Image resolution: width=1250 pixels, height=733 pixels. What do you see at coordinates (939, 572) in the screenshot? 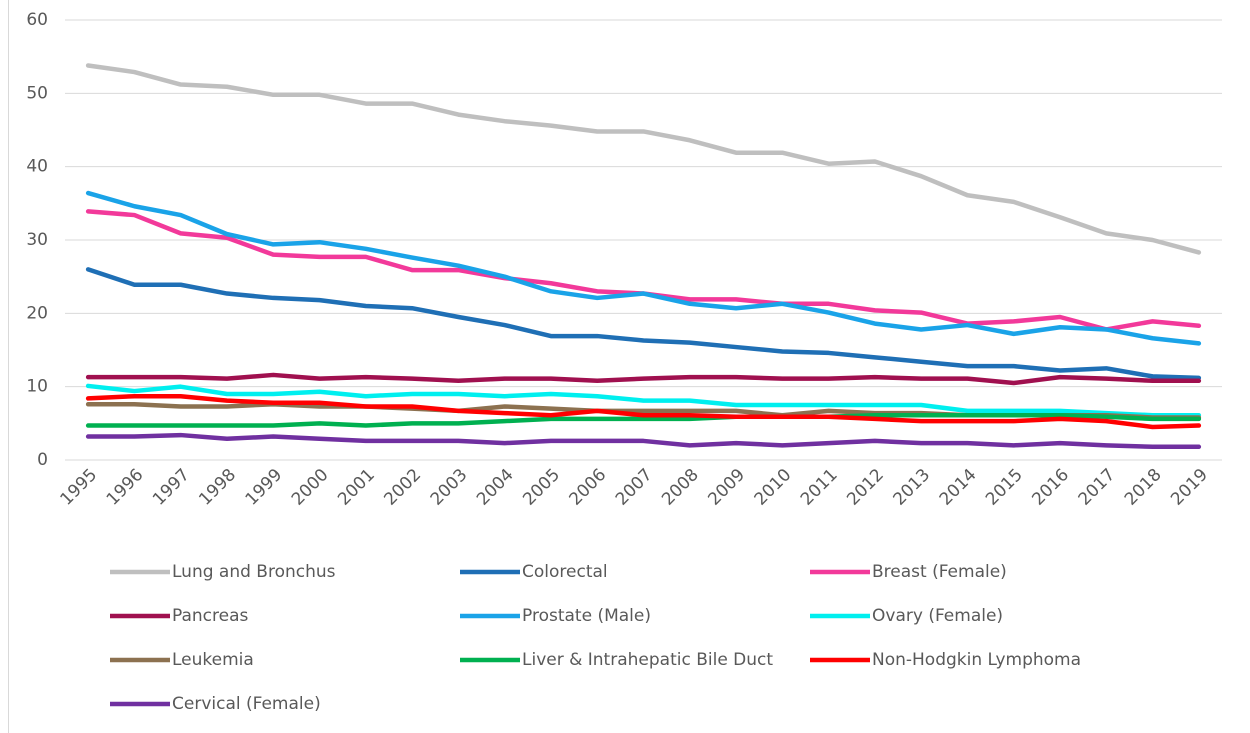
I see `legend-label: Breast (Female)` at bounding box center [939, 572].